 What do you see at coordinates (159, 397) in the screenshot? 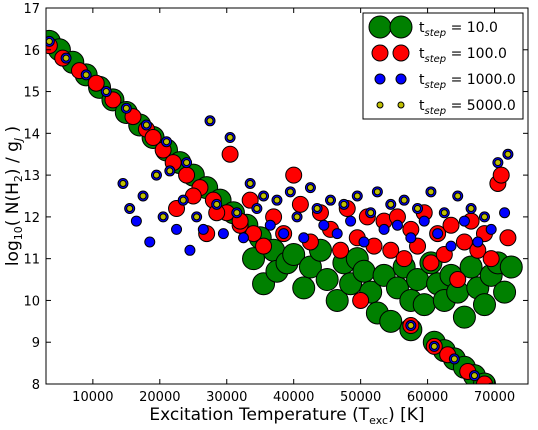
I see `x-tick-label: 20000` at bounding box center [159, 397].